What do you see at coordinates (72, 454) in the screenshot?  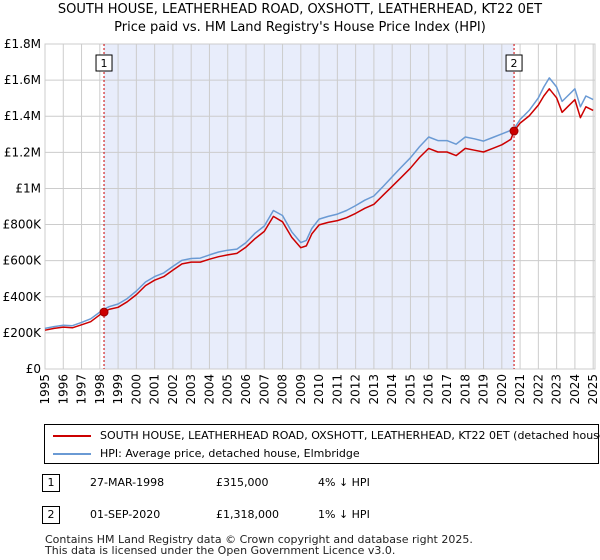 I see `legend-swatch-hpi` at bounding box center [72, 454].